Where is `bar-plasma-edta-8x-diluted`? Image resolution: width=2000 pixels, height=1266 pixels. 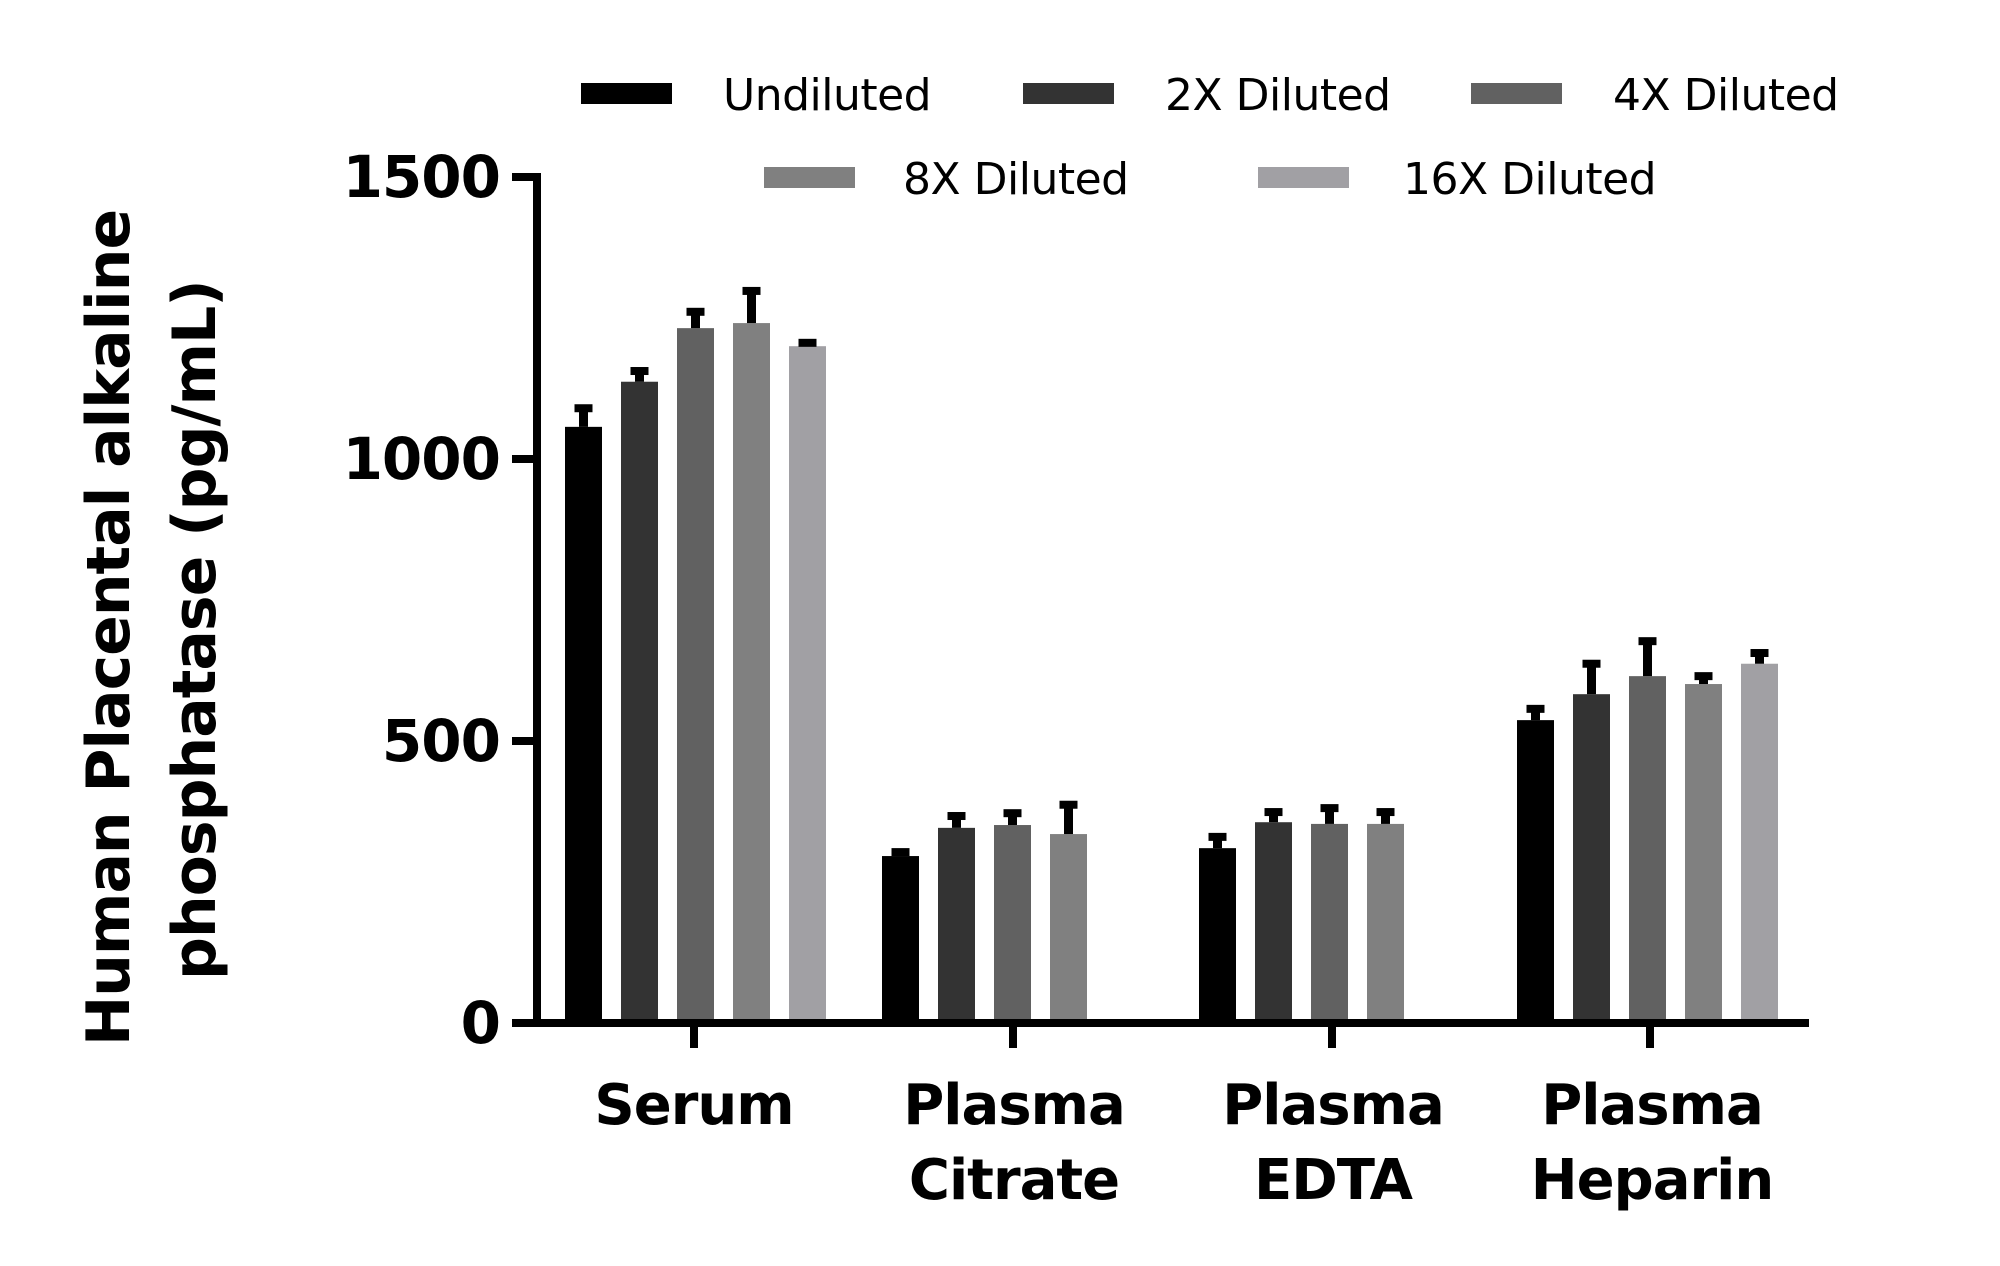
bar-plasma-edta-8x-diluted is located at coordinates (1385, 915).